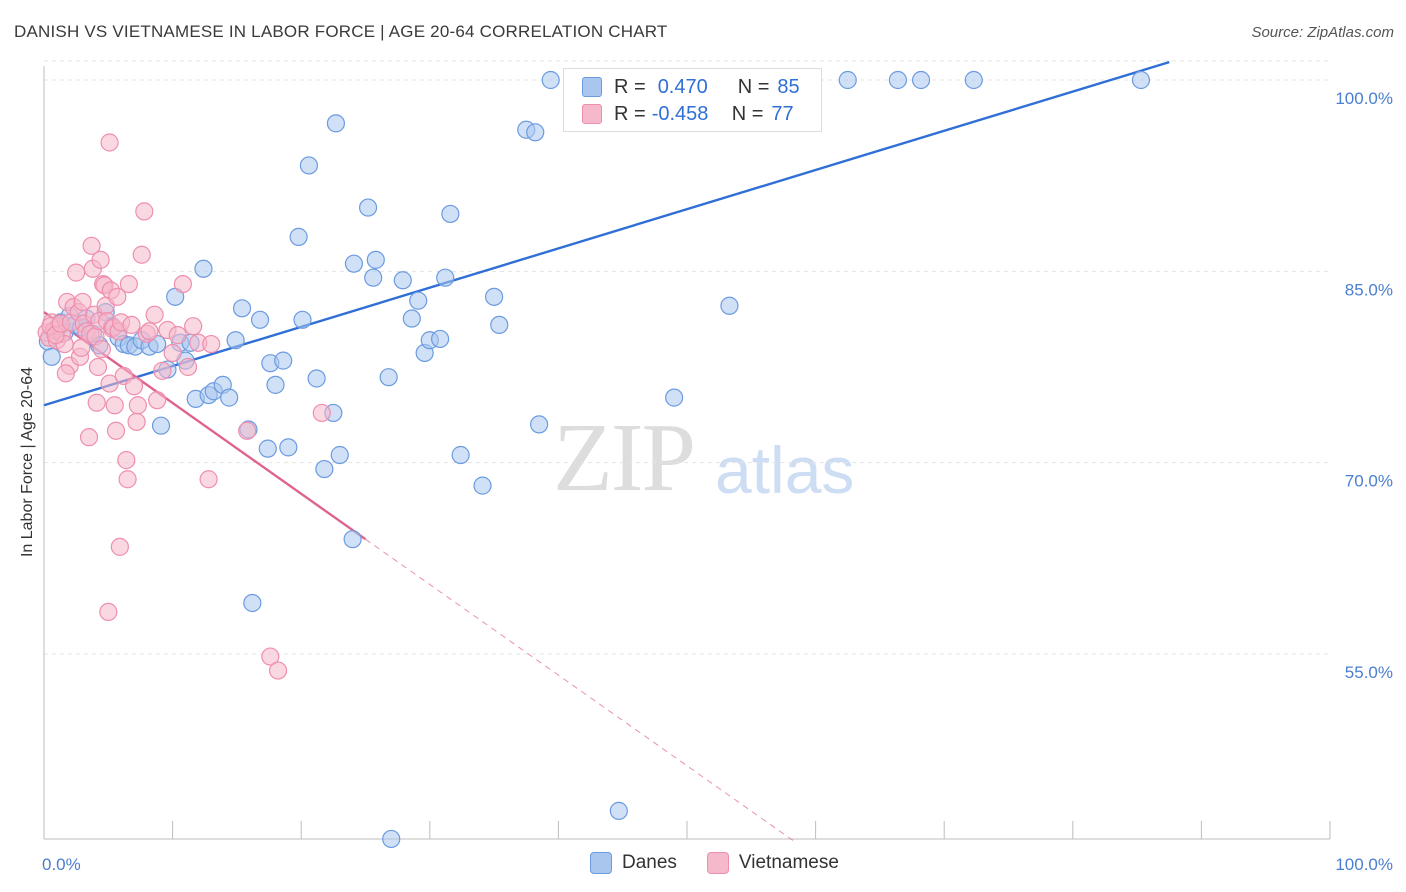 The height and width of the screenshot is (892, 1406). Describe the element at coordinates (1369, 481) in the screenshot. I see `y-tick-label: 70.0%` at that location.